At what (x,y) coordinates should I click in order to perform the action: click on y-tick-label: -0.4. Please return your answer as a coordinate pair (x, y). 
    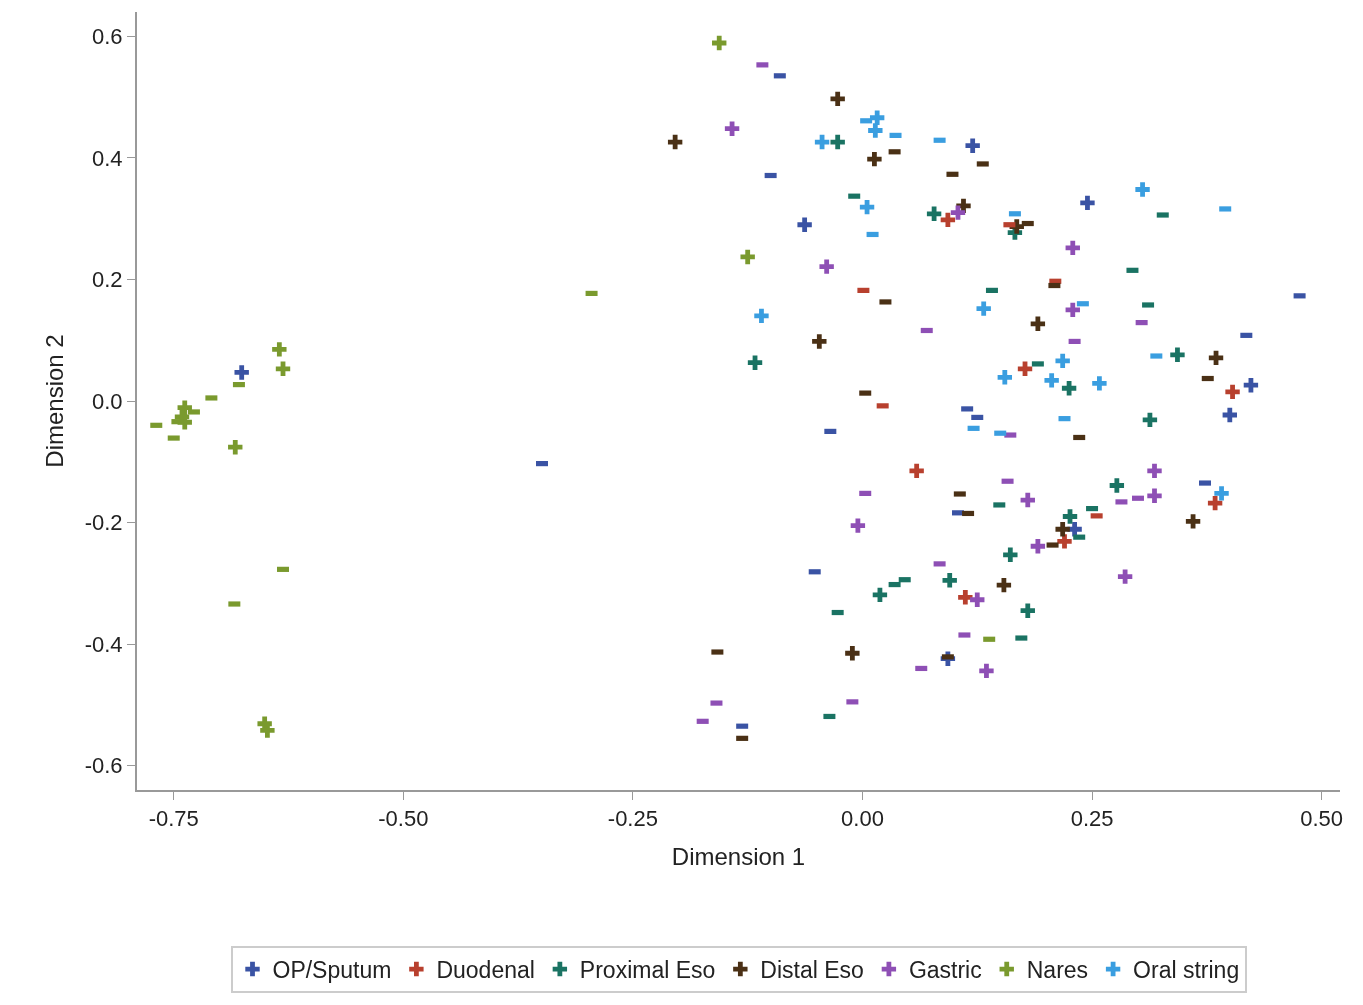
    Looking at the image, I should click on (103, 644).